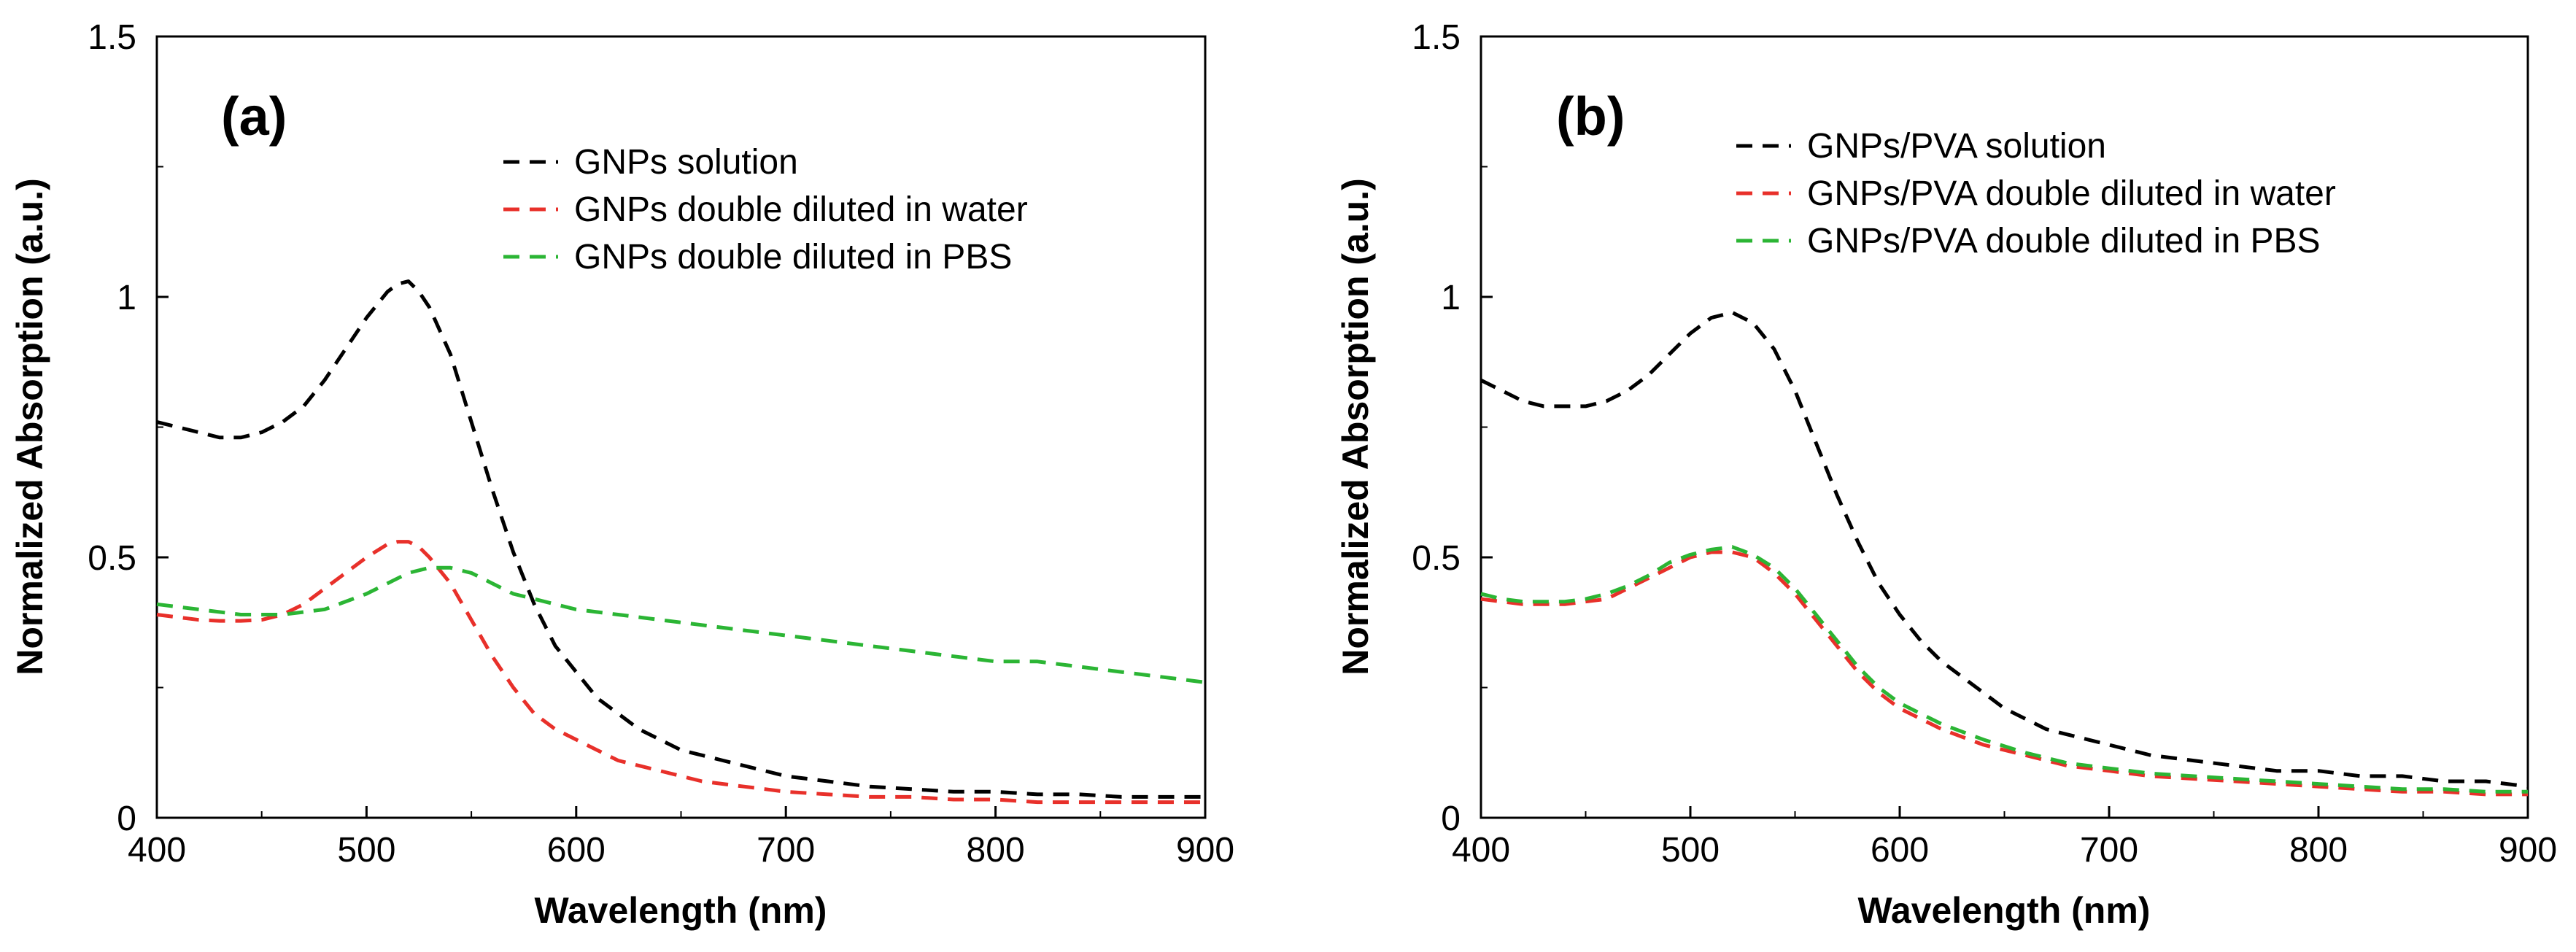  Describe the element at coordinates (801, 210) in the screenshot. I see `legend-label-a-1: GNPs double diluted in water` at that location.